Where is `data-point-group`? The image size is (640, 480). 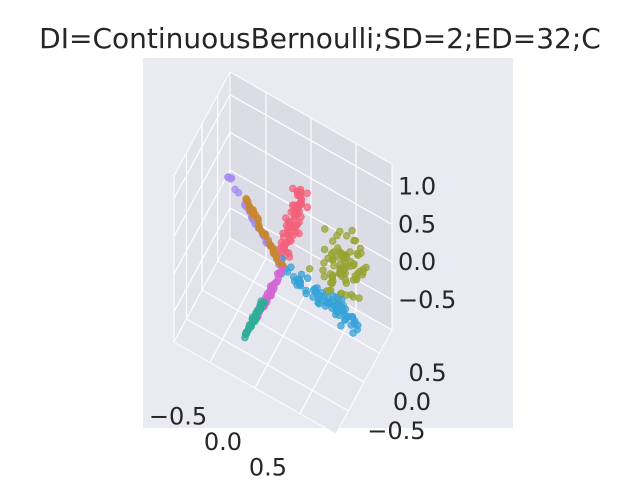
data-point-group is located at coordinates (297, 257).